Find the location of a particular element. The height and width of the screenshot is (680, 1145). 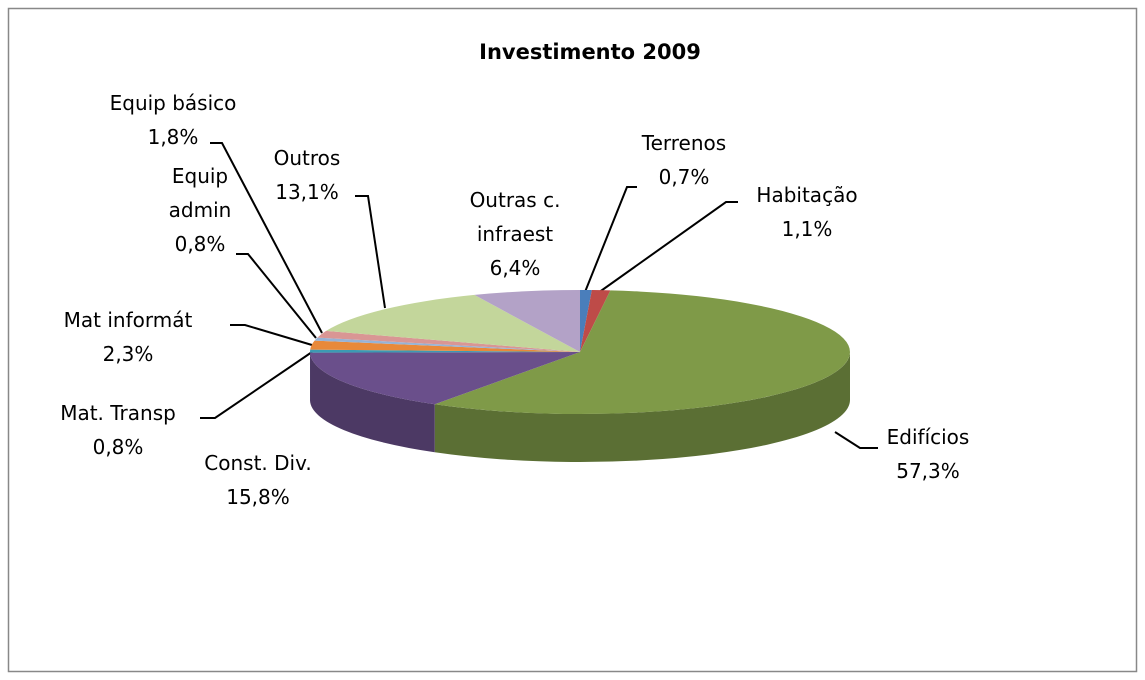

slice-name: Outros is located at coordinates (307, 158).